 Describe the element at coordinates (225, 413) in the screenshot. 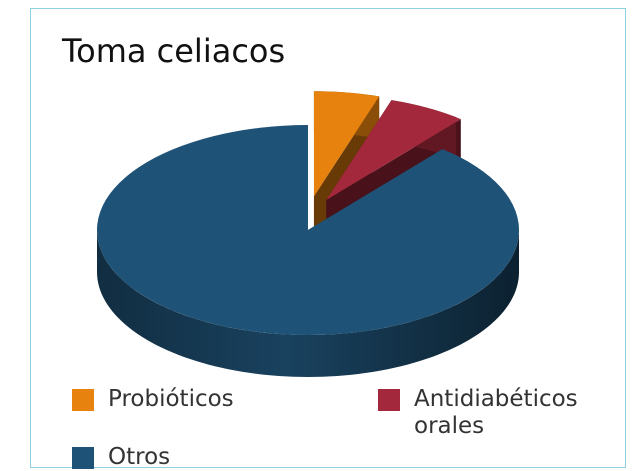

I see `legend-item: Probióticos` at that location.